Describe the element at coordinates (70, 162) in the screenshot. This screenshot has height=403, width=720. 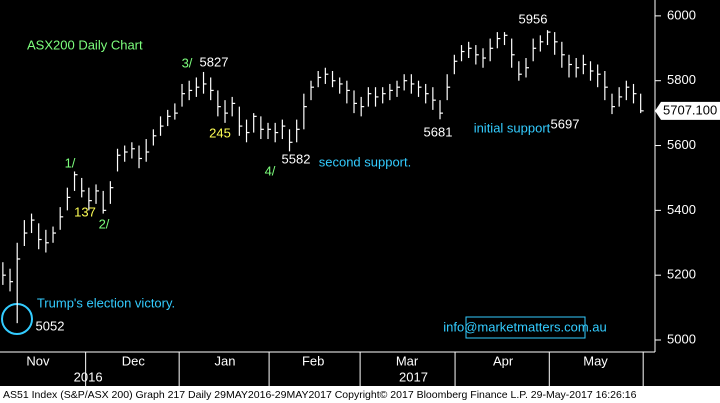
I see `annotation: 1/` at that location.